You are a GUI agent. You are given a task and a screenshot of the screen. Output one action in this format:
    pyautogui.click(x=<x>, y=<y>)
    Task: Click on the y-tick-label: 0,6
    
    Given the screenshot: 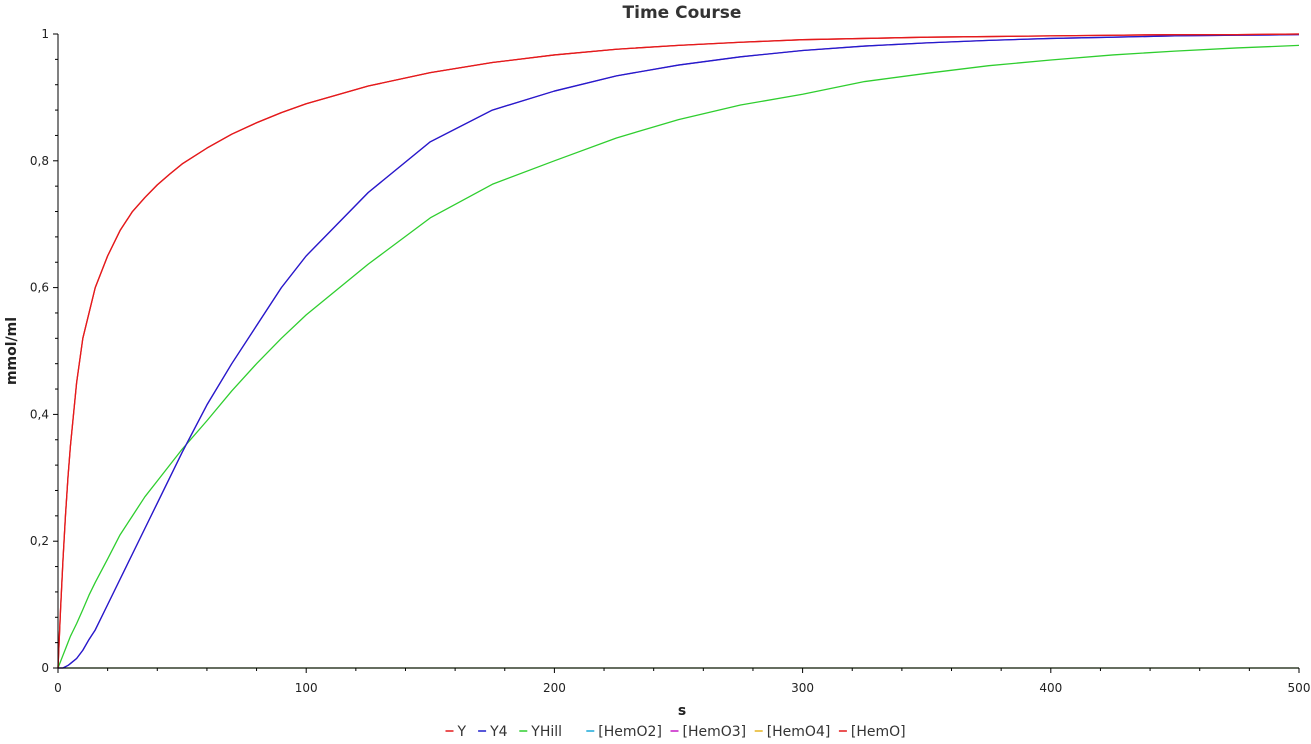 What is the action you would take?
    pyautogui.click(x=39, y=288)
    